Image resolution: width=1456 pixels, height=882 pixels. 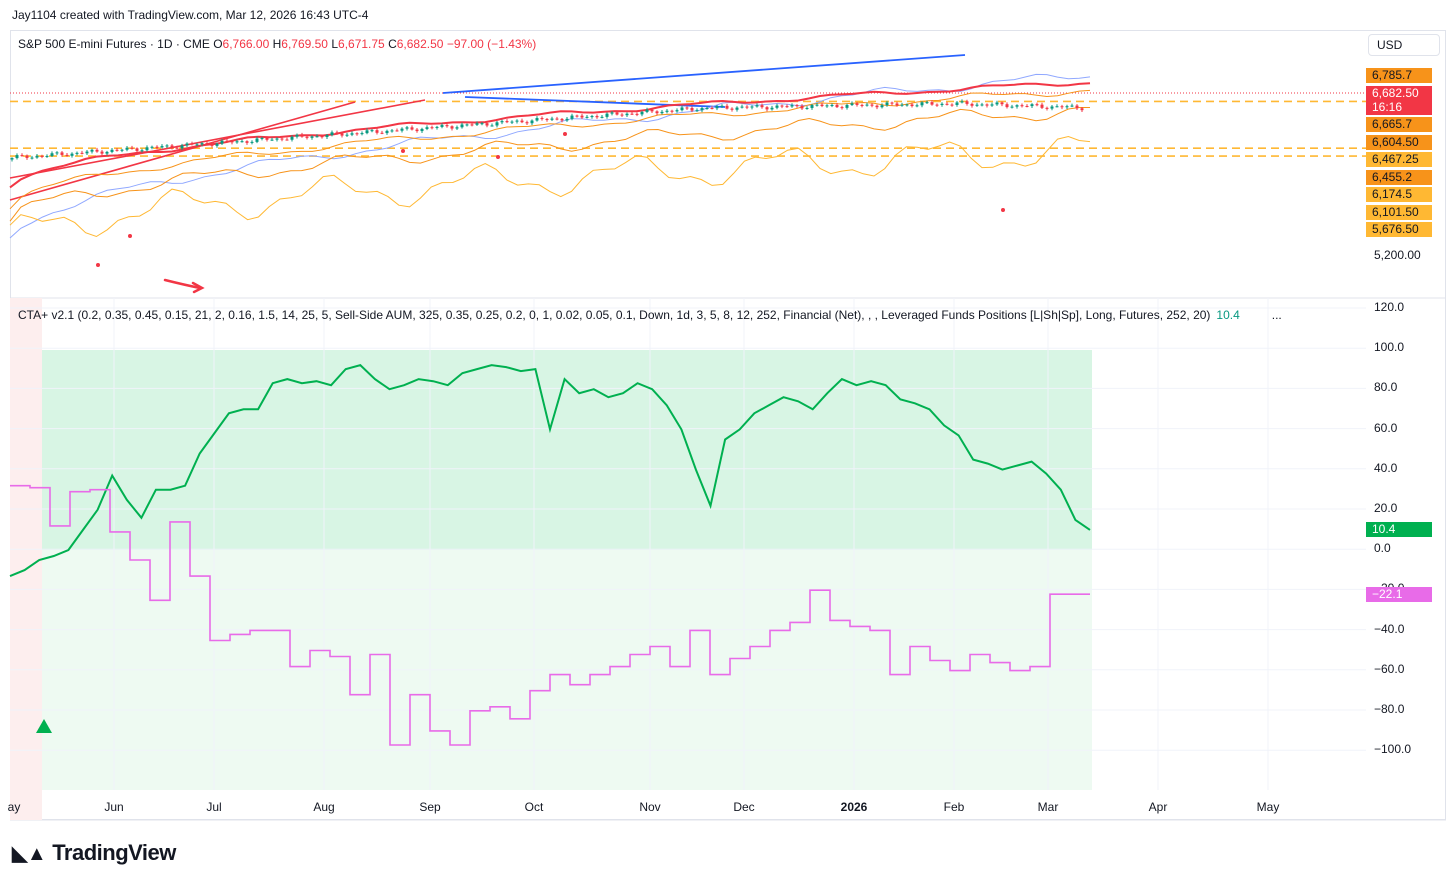 What do you see at coordinates (94, 853) in the screenshot?
I see `tradingview-logo: ◣▲ TradingView` at bounding box center [94, 853].